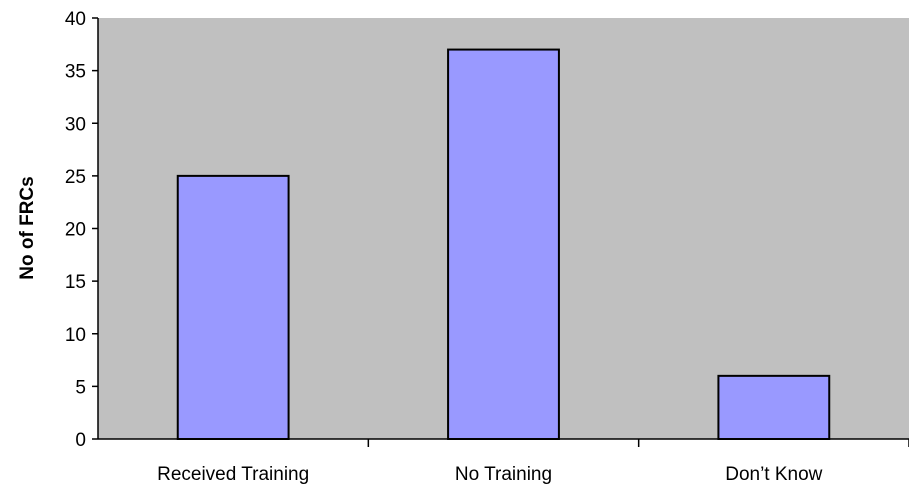 Image resolution: width=909 pixels, height=495 pixels. What do you see at coordinates (773, 474) in the screenshot?
I see `x-category-label: Don’t Know` at bounding box center [773, 474].